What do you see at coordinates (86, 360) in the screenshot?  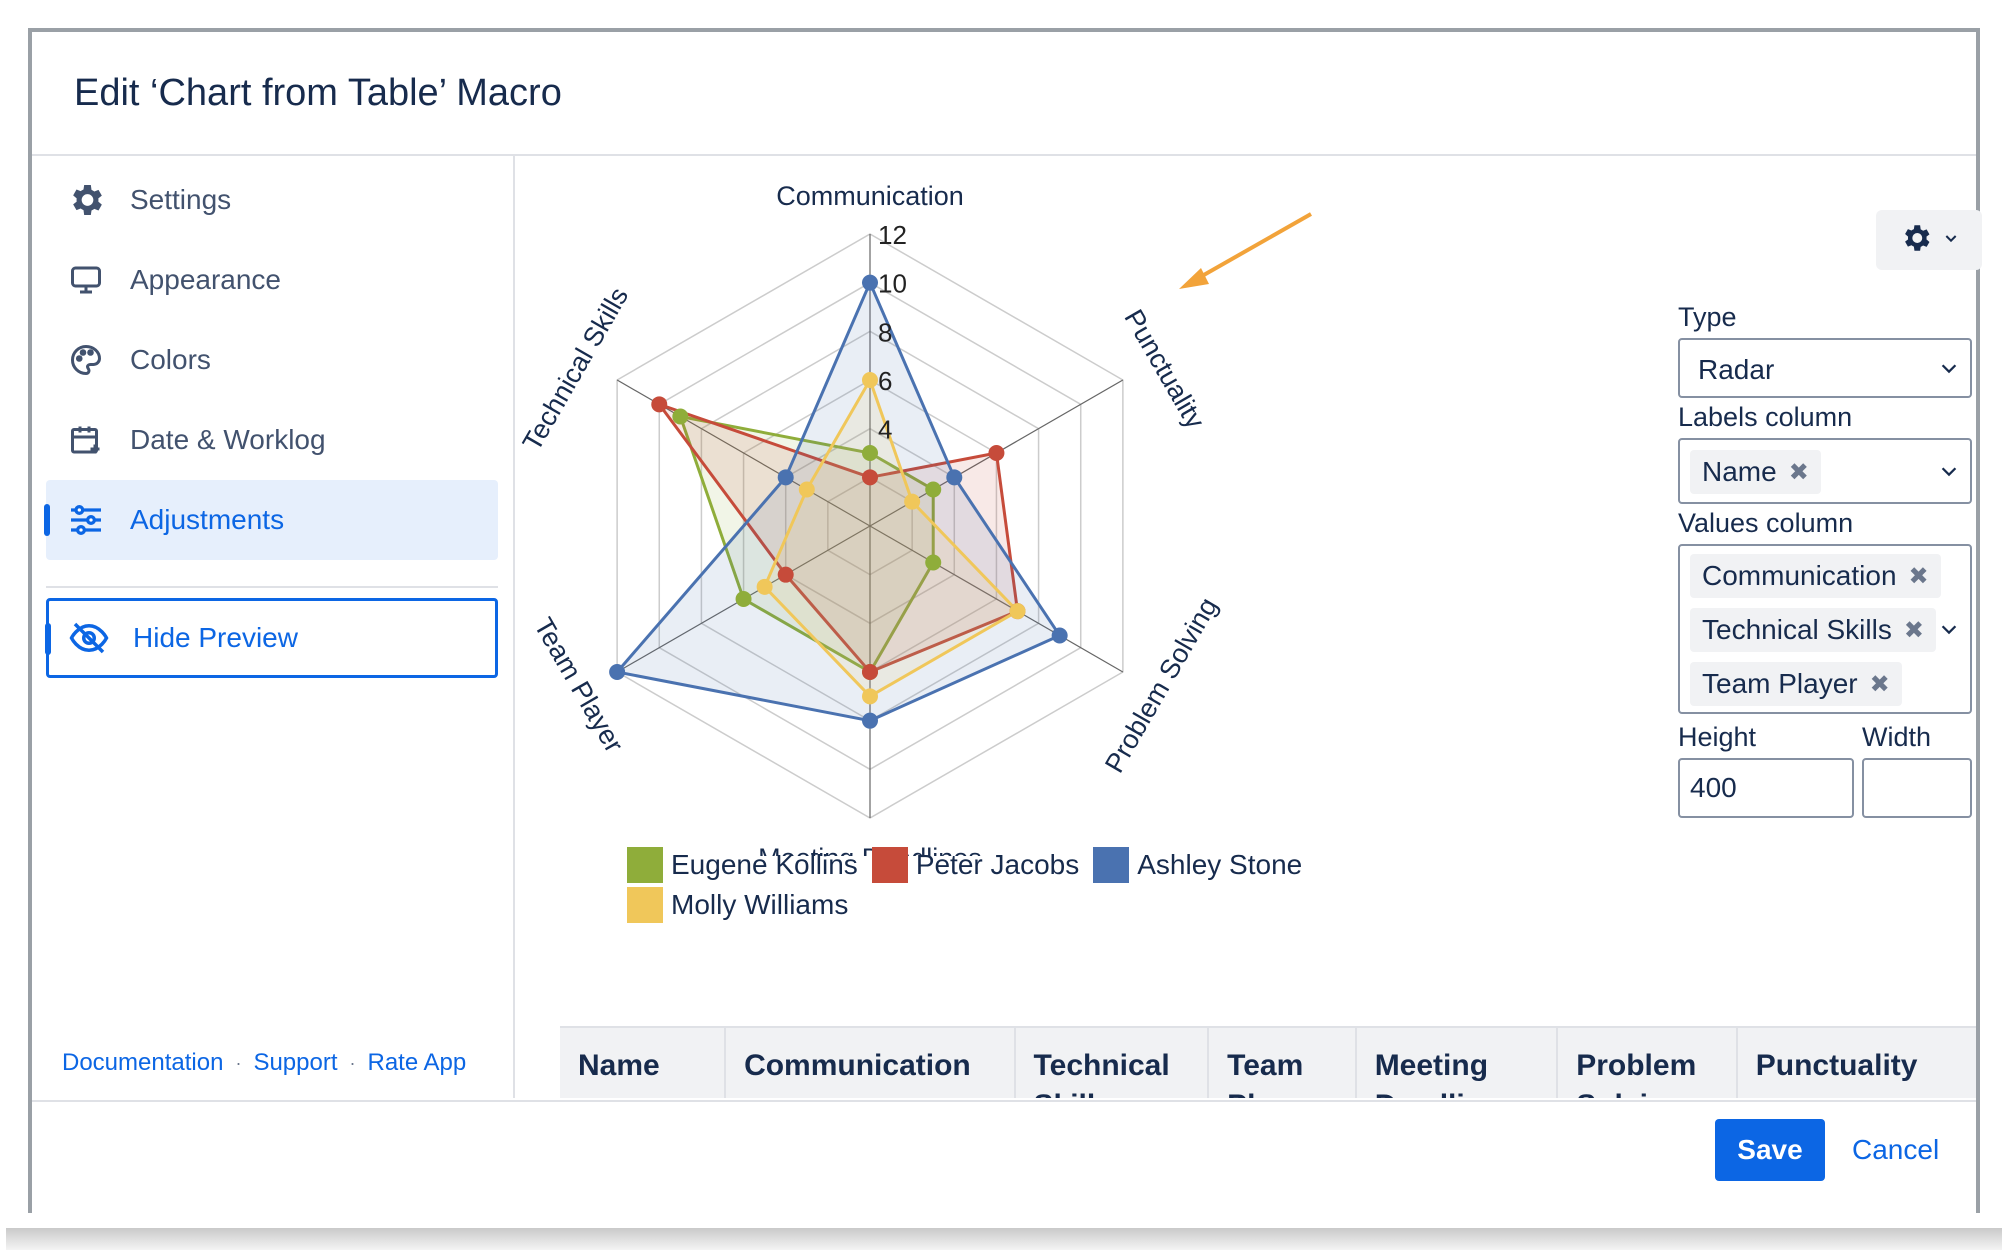 I see `palette-icon` at bounding box center [86, 360].